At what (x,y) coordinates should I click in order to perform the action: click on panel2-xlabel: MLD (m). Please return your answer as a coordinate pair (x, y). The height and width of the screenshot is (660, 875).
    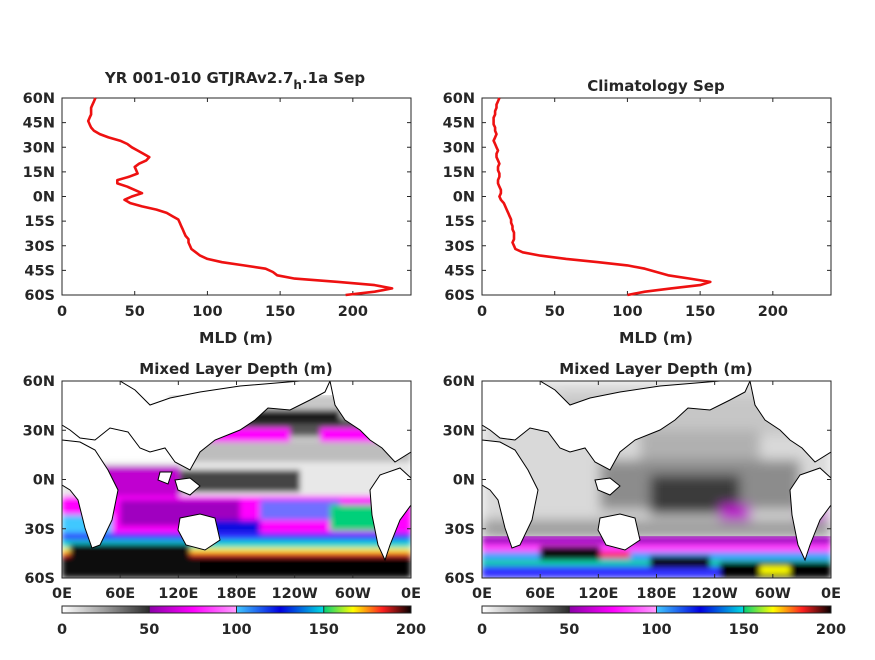
    Looking at the image, I should click on (656, 338).